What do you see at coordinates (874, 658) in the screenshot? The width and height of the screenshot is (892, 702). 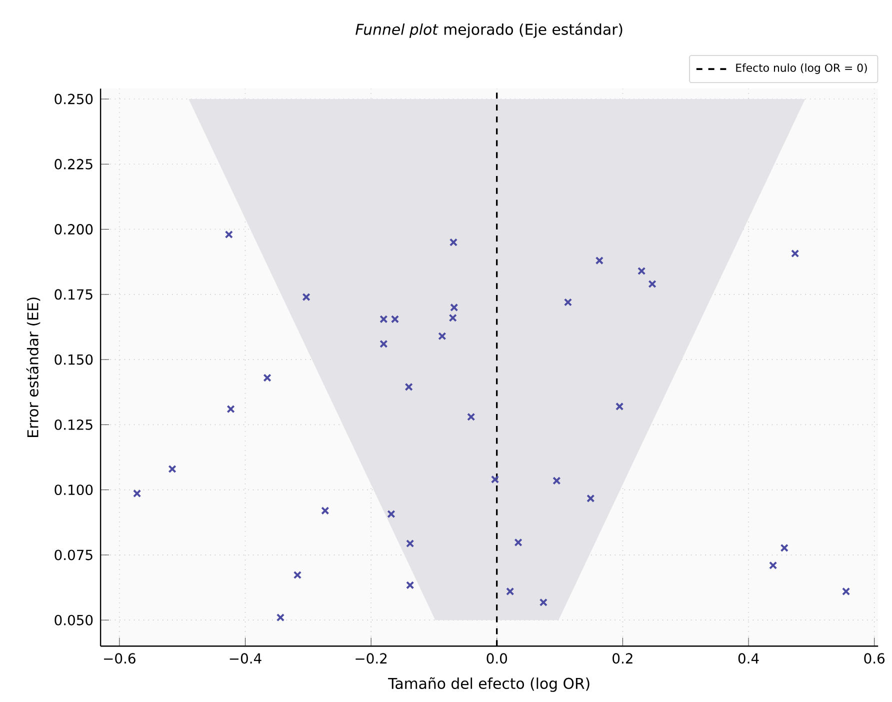 I see `x-tick-label: 0.6` at bounding box center [874, 658].